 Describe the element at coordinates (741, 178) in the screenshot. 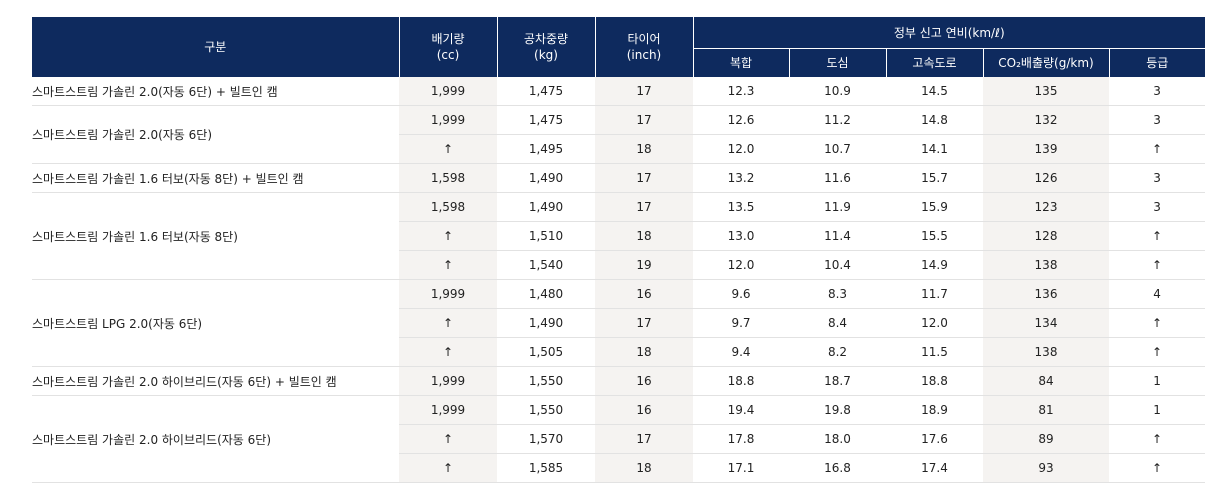

I see `combined-cell: 13.2` at that location.